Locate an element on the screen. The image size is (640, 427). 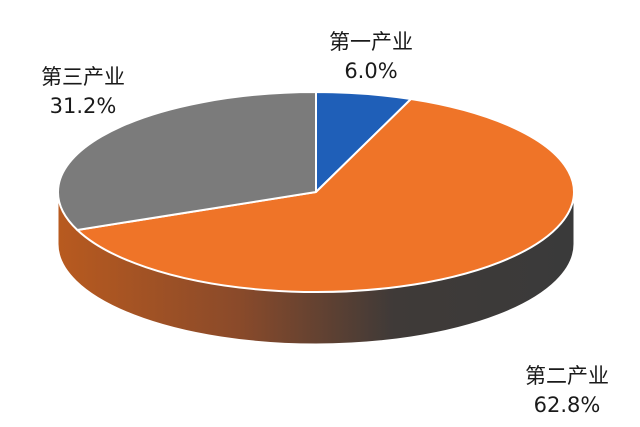
slice-value-tertiary: 31.2% is located at coordinates (83, 106).